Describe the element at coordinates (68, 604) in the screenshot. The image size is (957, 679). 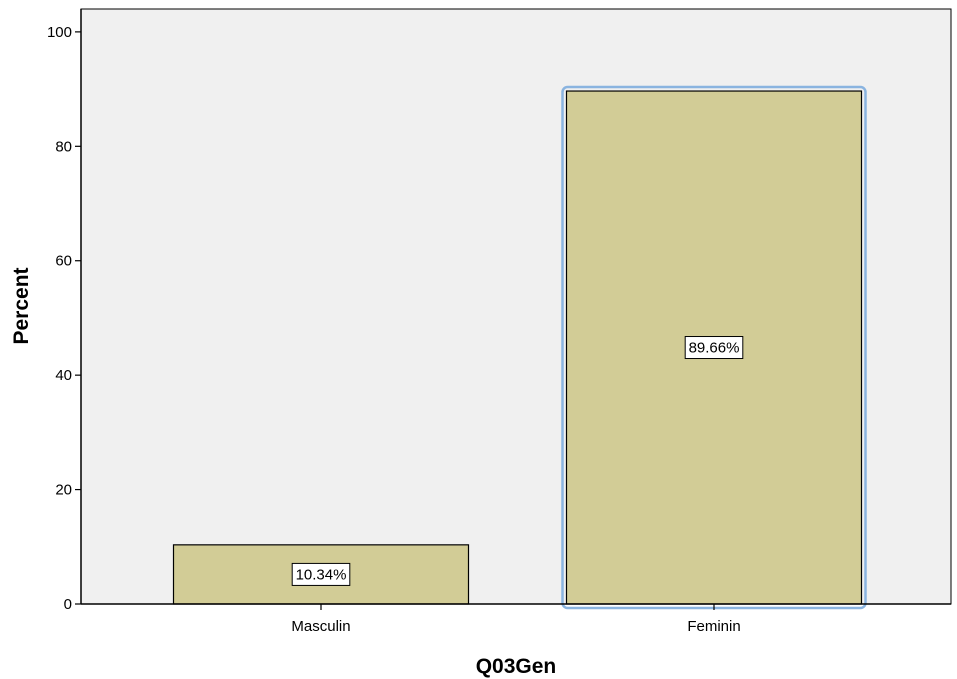
I see `y-tick-label: 0` at that location.